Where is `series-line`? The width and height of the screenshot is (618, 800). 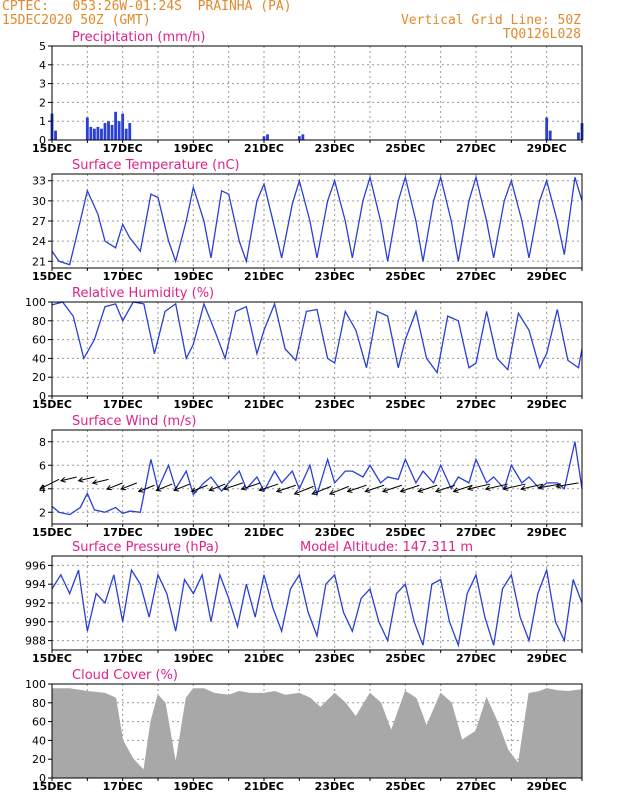 series-line is located at coordinates (317, 338).